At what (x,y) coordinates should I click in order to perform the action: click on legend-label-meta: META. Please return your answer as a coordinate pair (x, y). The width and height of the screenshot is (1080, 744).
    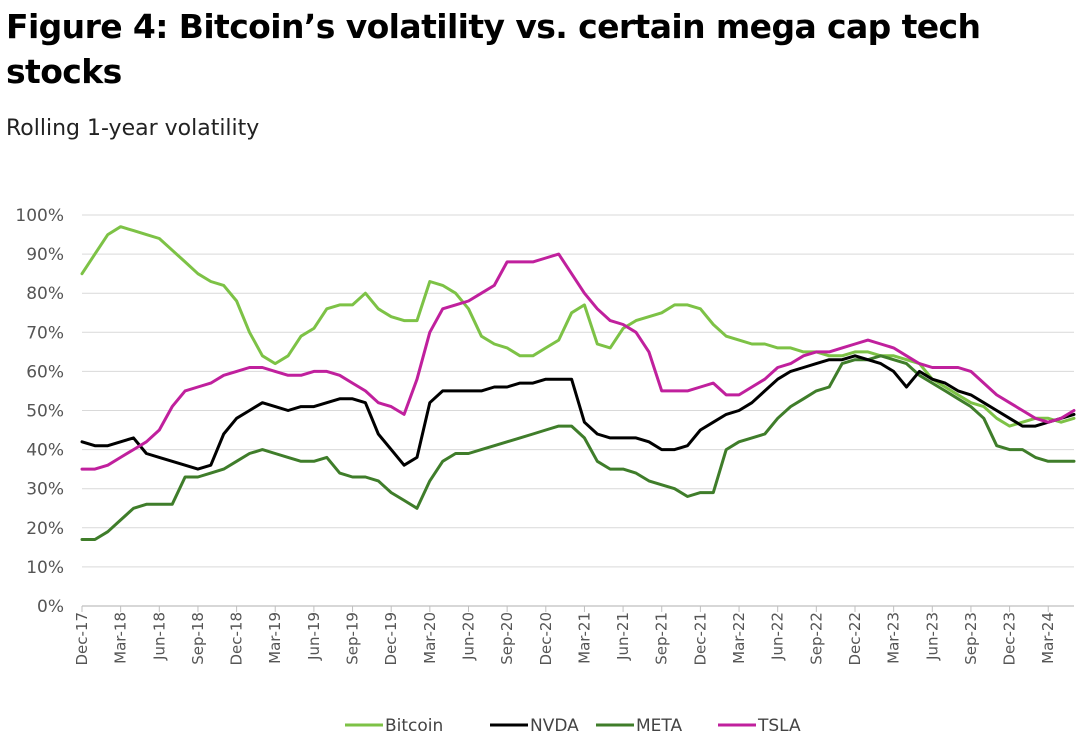
    Looking at the image, I should click on (659, 726).